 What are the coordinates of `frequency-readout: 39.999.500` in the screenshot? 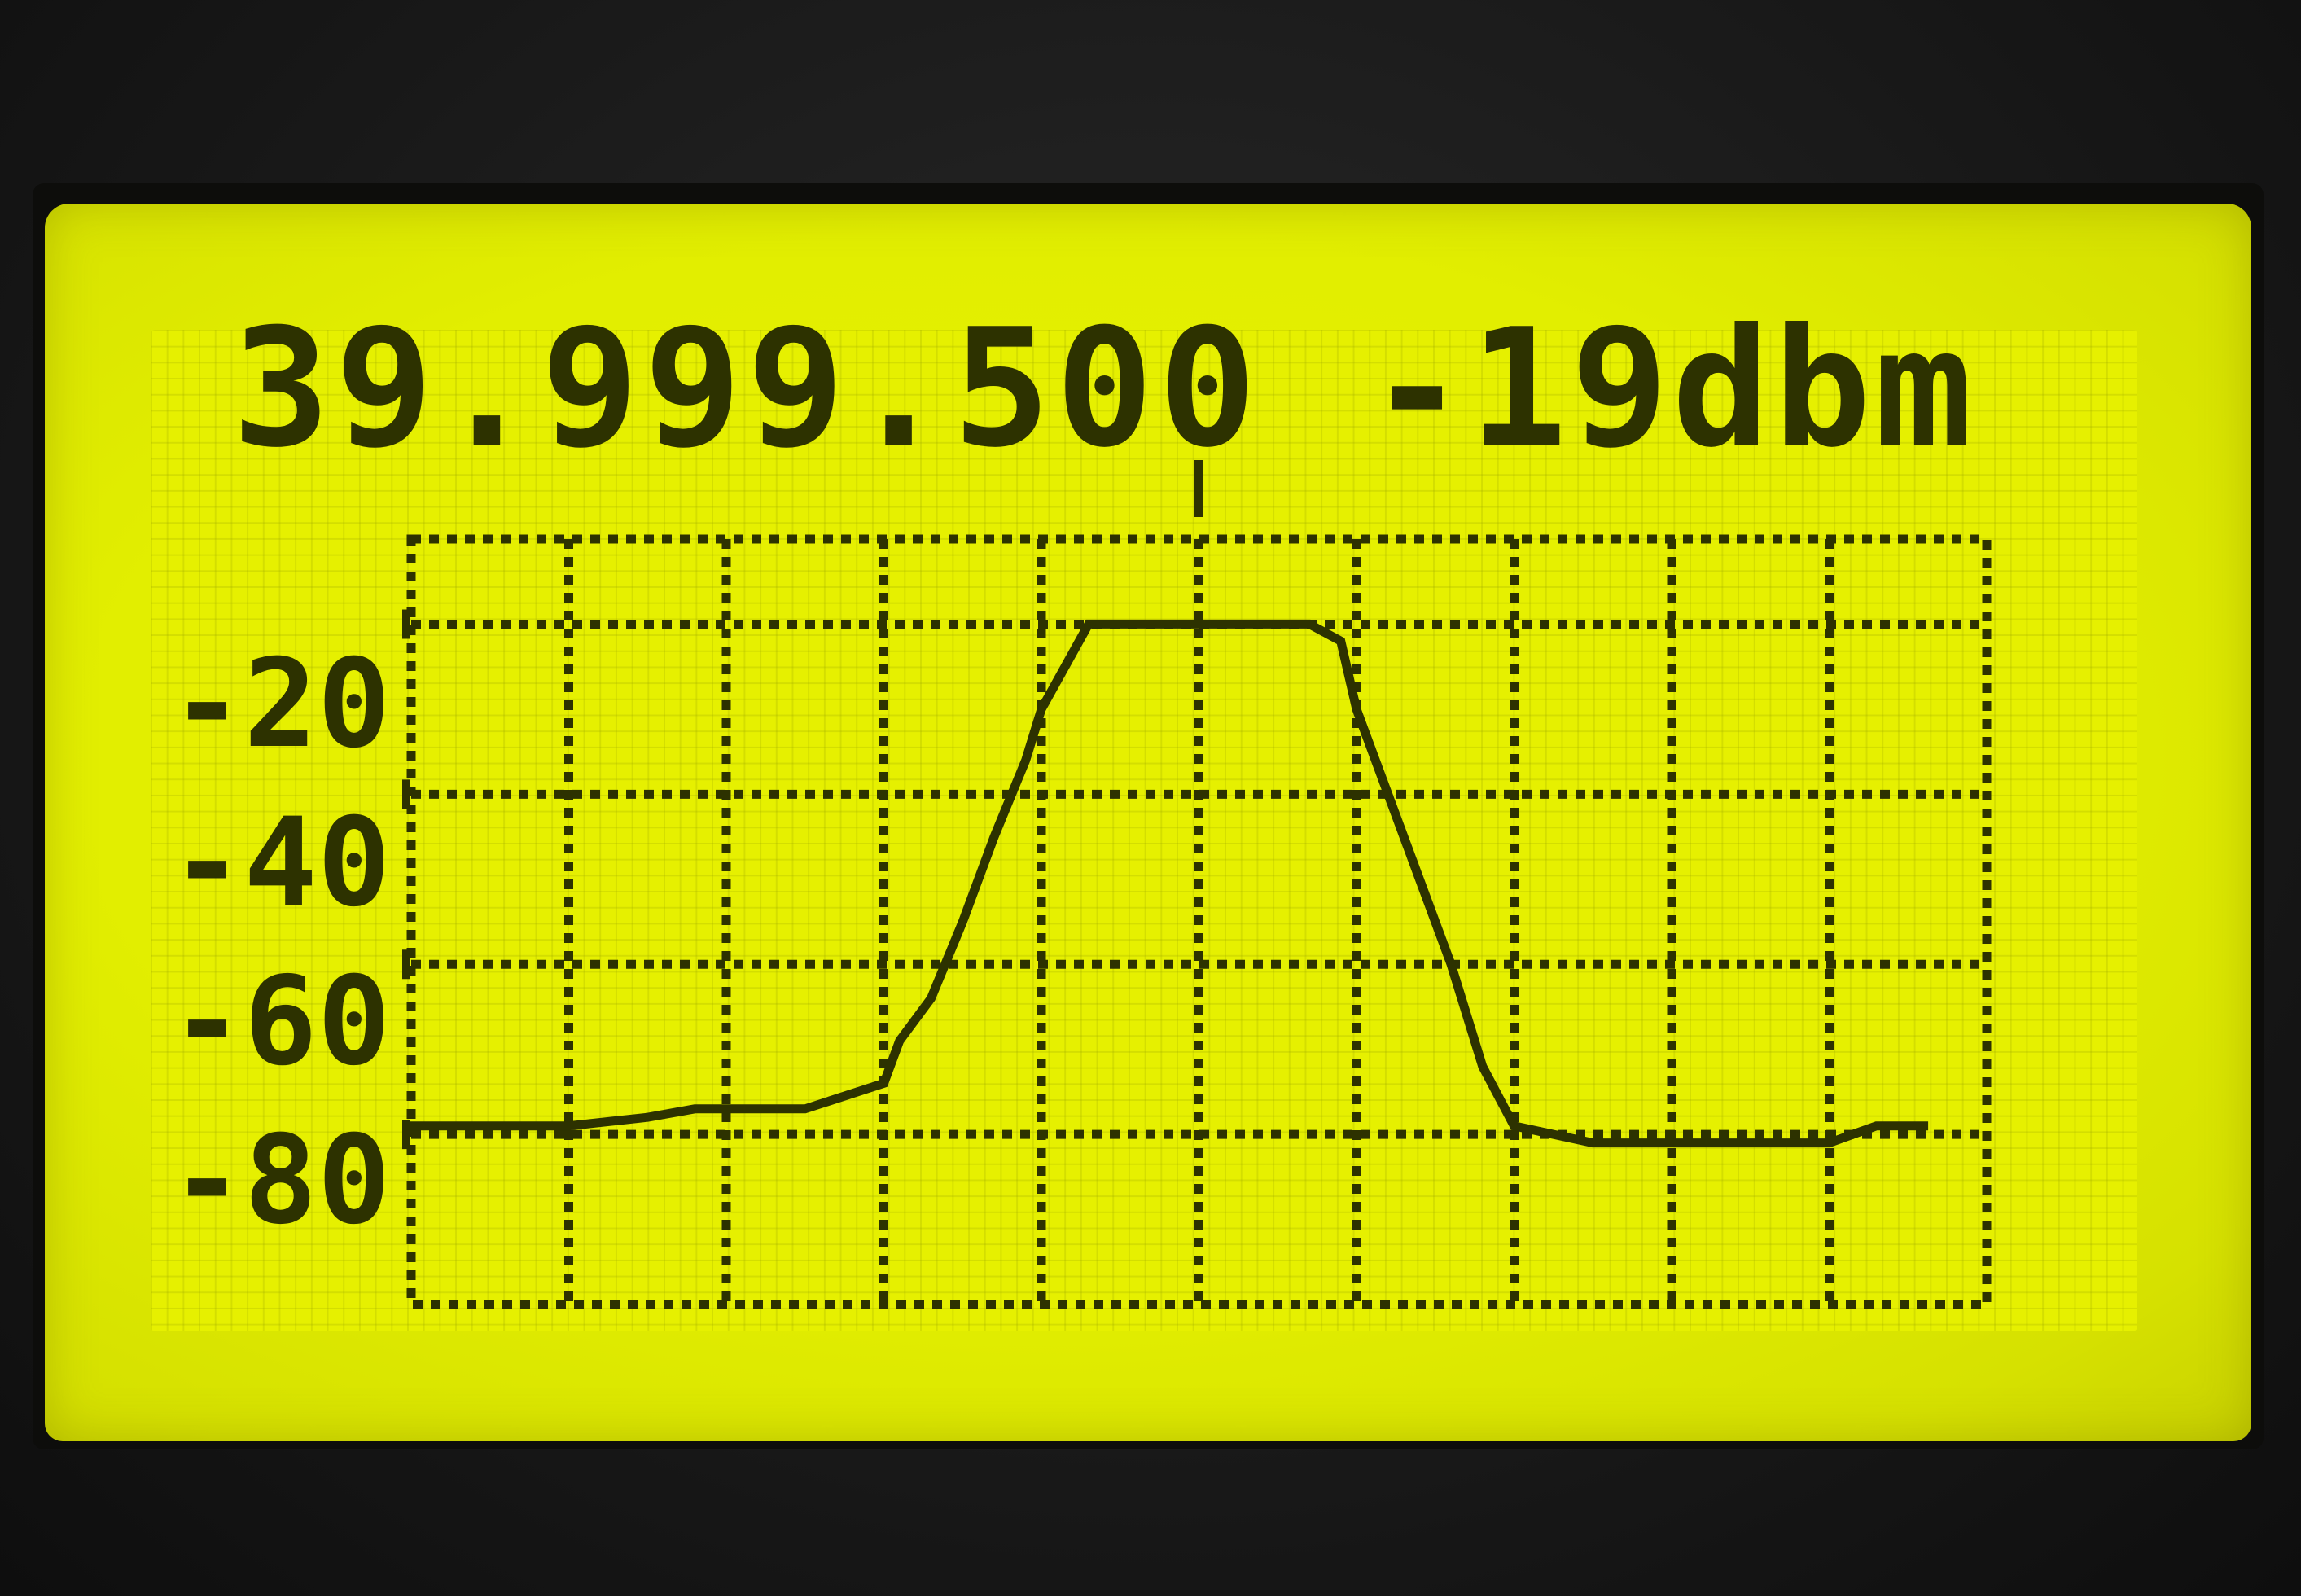 It's located at (747, 389).